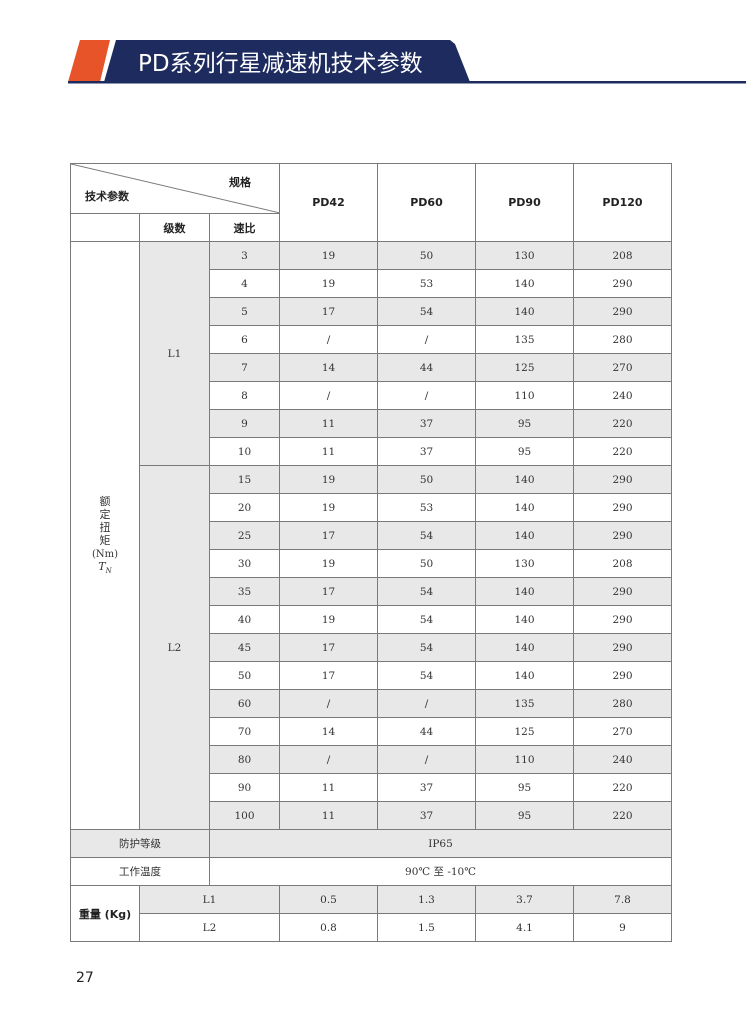 This screenshot has height=1024, width=750. I want to click on empty-cell, so click(105, 227).